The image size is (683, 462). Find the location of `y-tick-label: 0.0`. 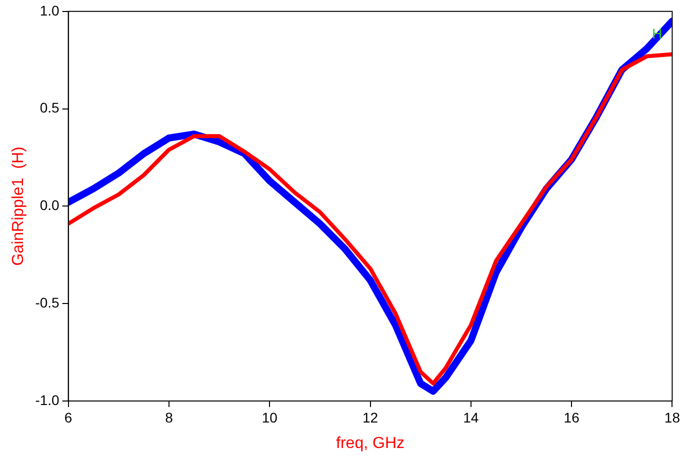

y-tick-label: 0.0 is located at coordinates (50, 205).